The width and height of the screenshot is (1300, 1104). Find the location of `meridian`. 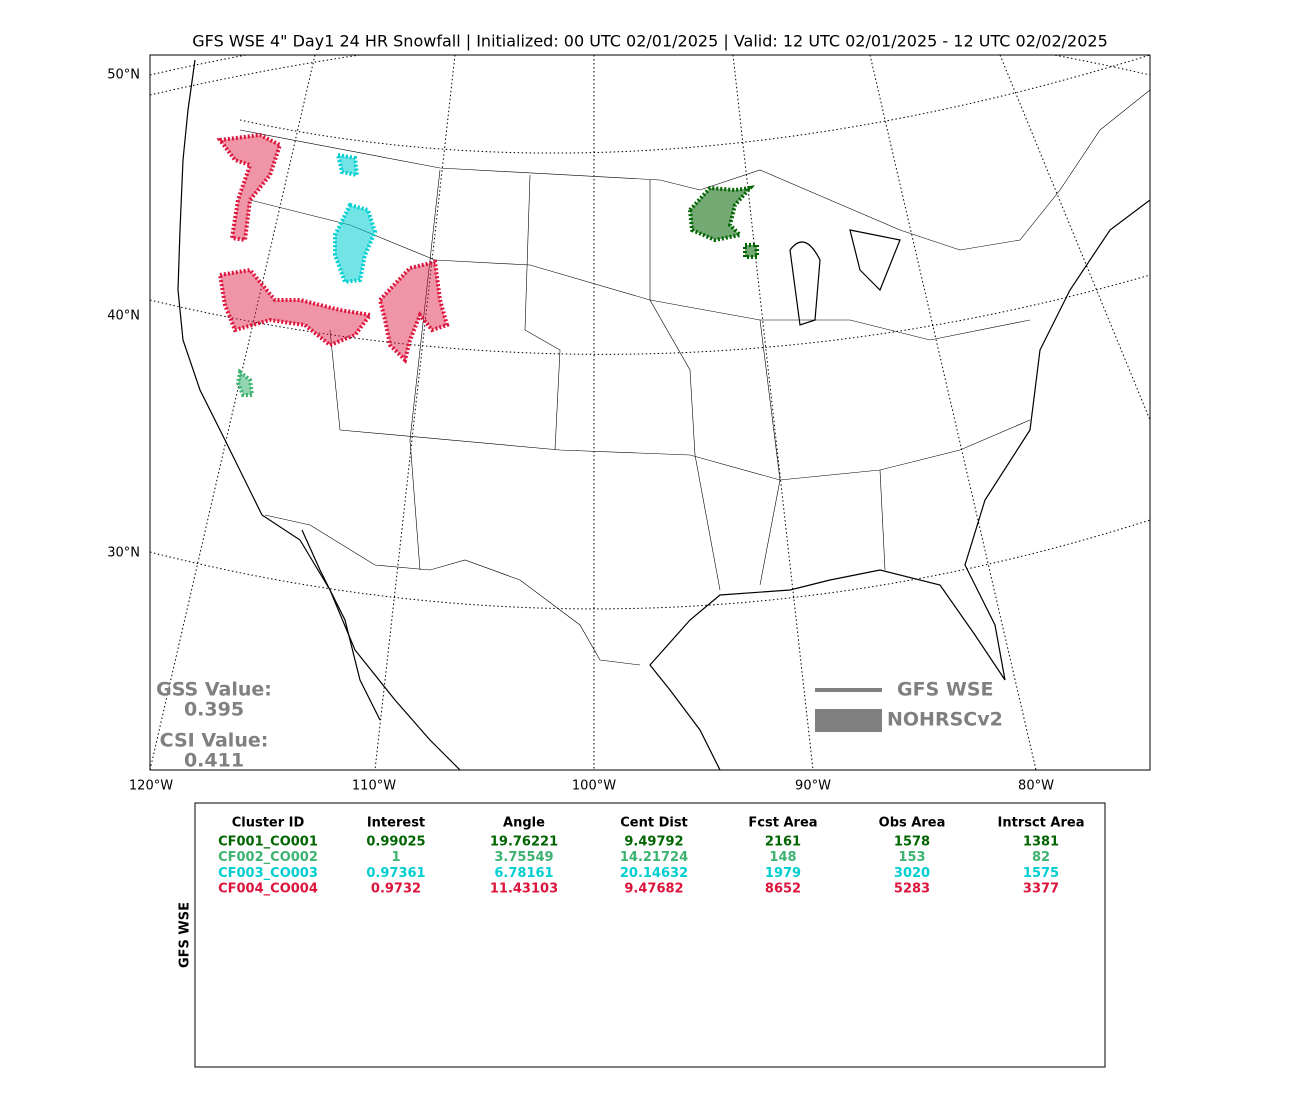

meridian is located at coordinates (1074, 238).